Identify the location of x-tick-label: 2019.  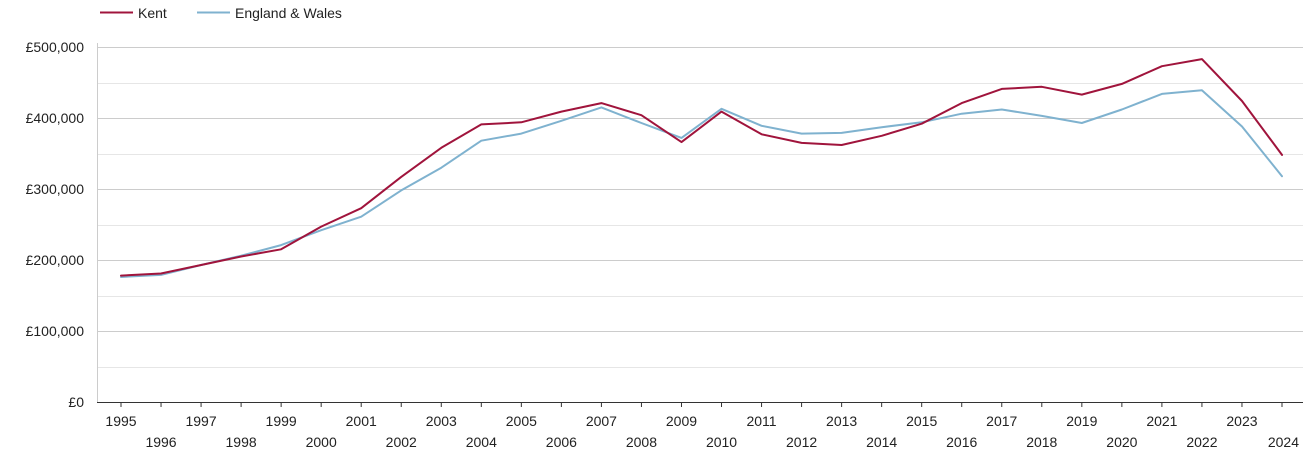
(1081, 421).